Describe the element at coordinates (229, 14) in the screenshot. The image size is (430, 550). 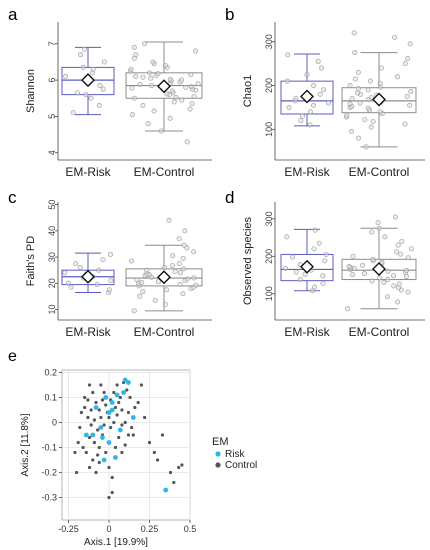
I see `panel-label-b: b` at that location.